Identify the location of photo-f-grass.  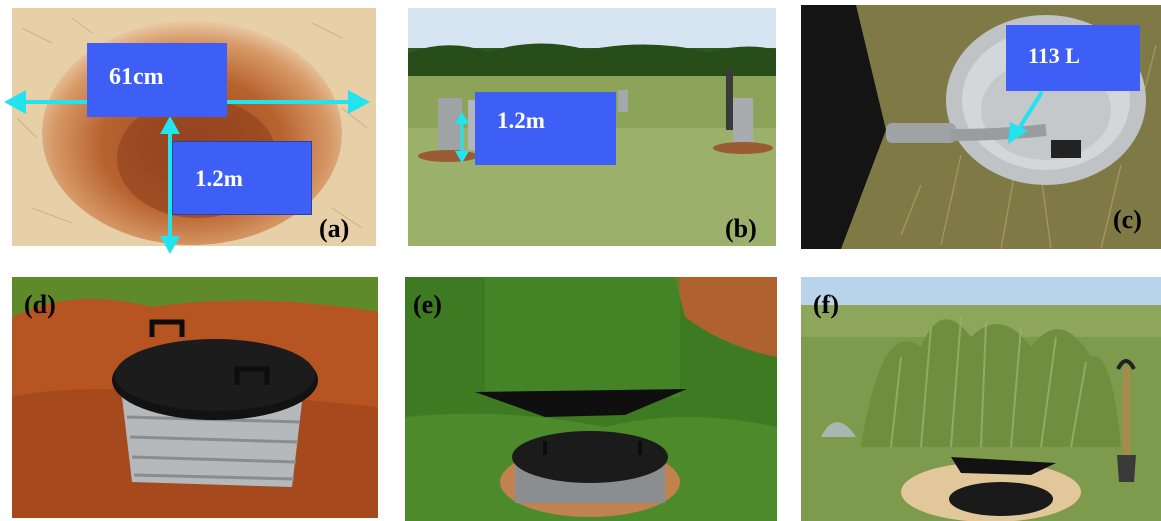
(981, 399).